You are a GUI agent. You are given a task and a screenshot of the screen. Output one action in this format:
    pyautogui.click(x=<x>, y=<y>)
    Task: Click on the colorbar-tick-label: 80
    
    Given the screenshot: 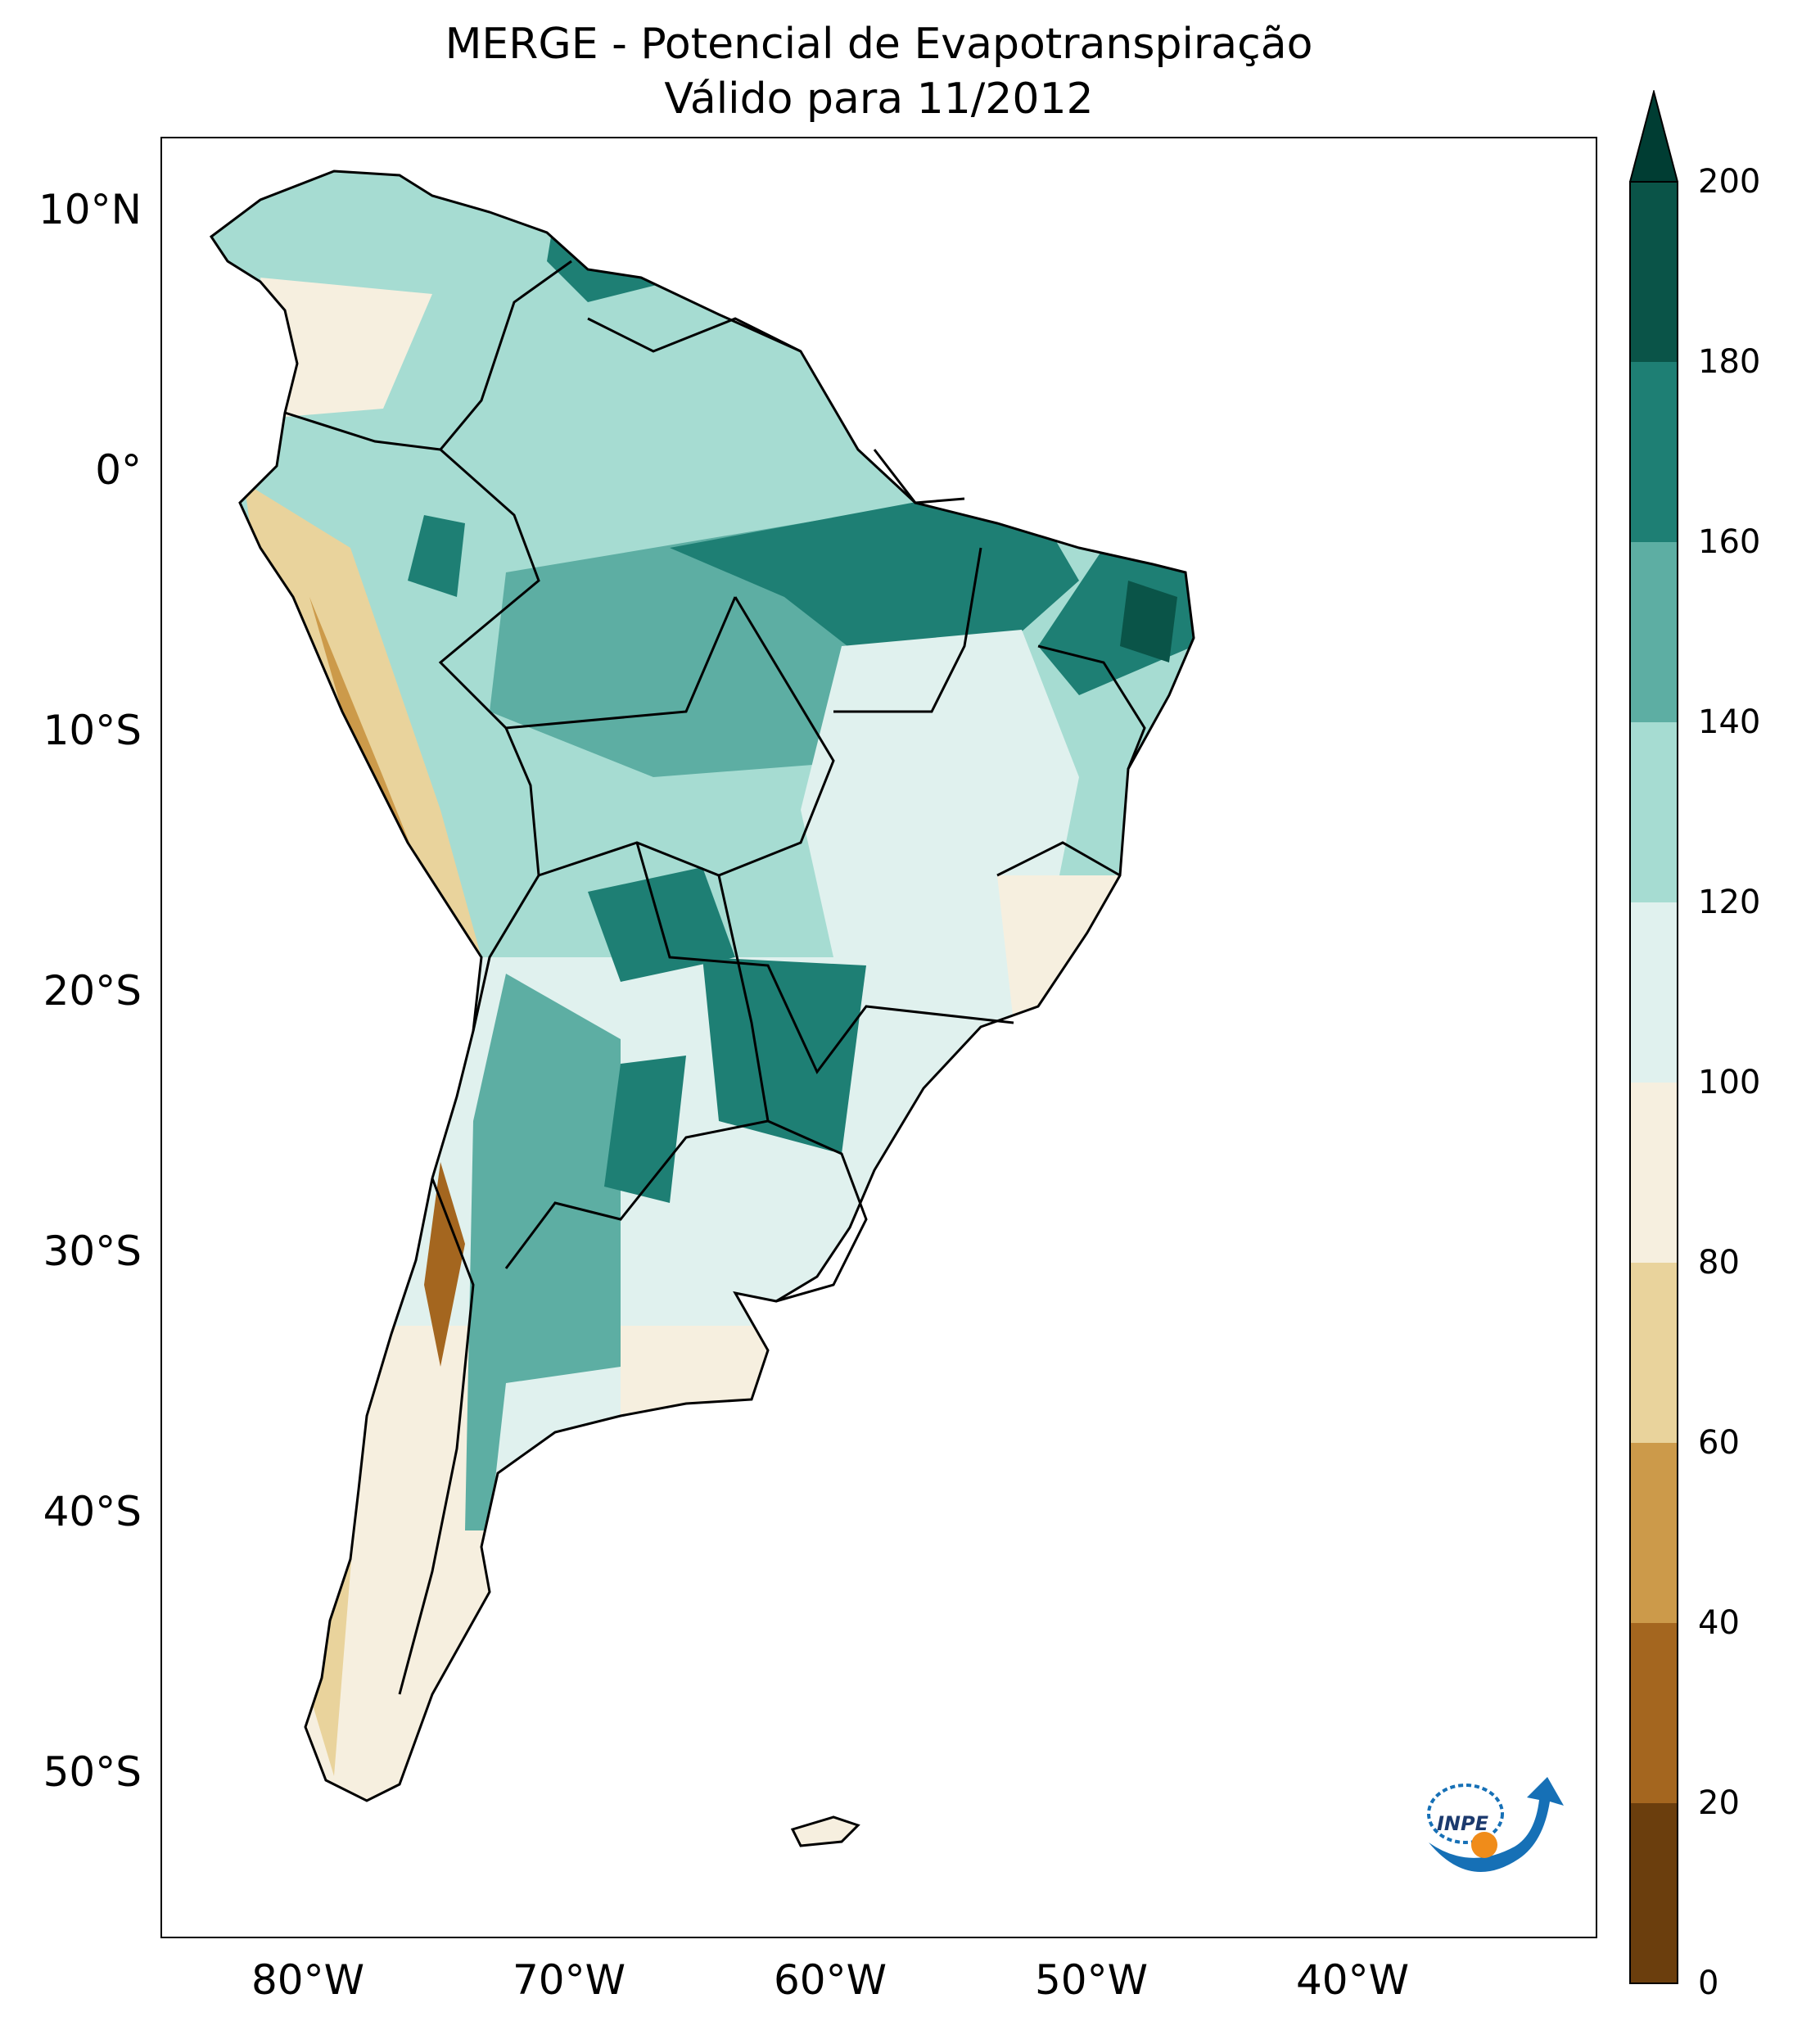 What is the action you would take?
    pyautogui.click(x=1719, y=1263)
    